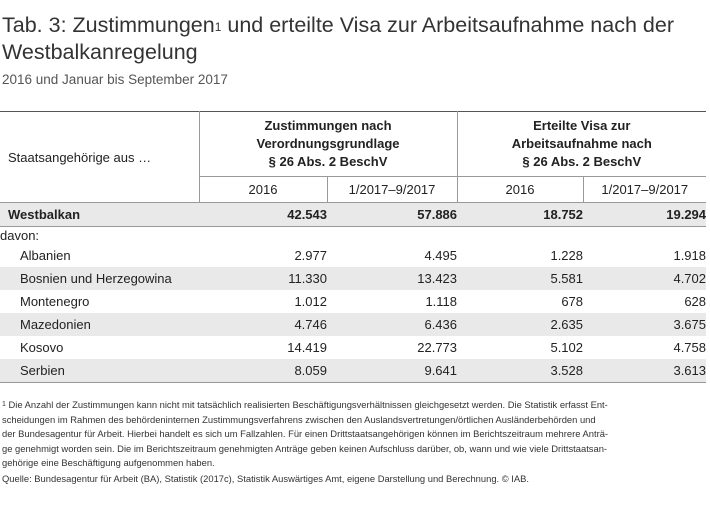  Describe the element at coordinates (690, 255) in the screenshot. I see `cell-value: 1.918` at that location.